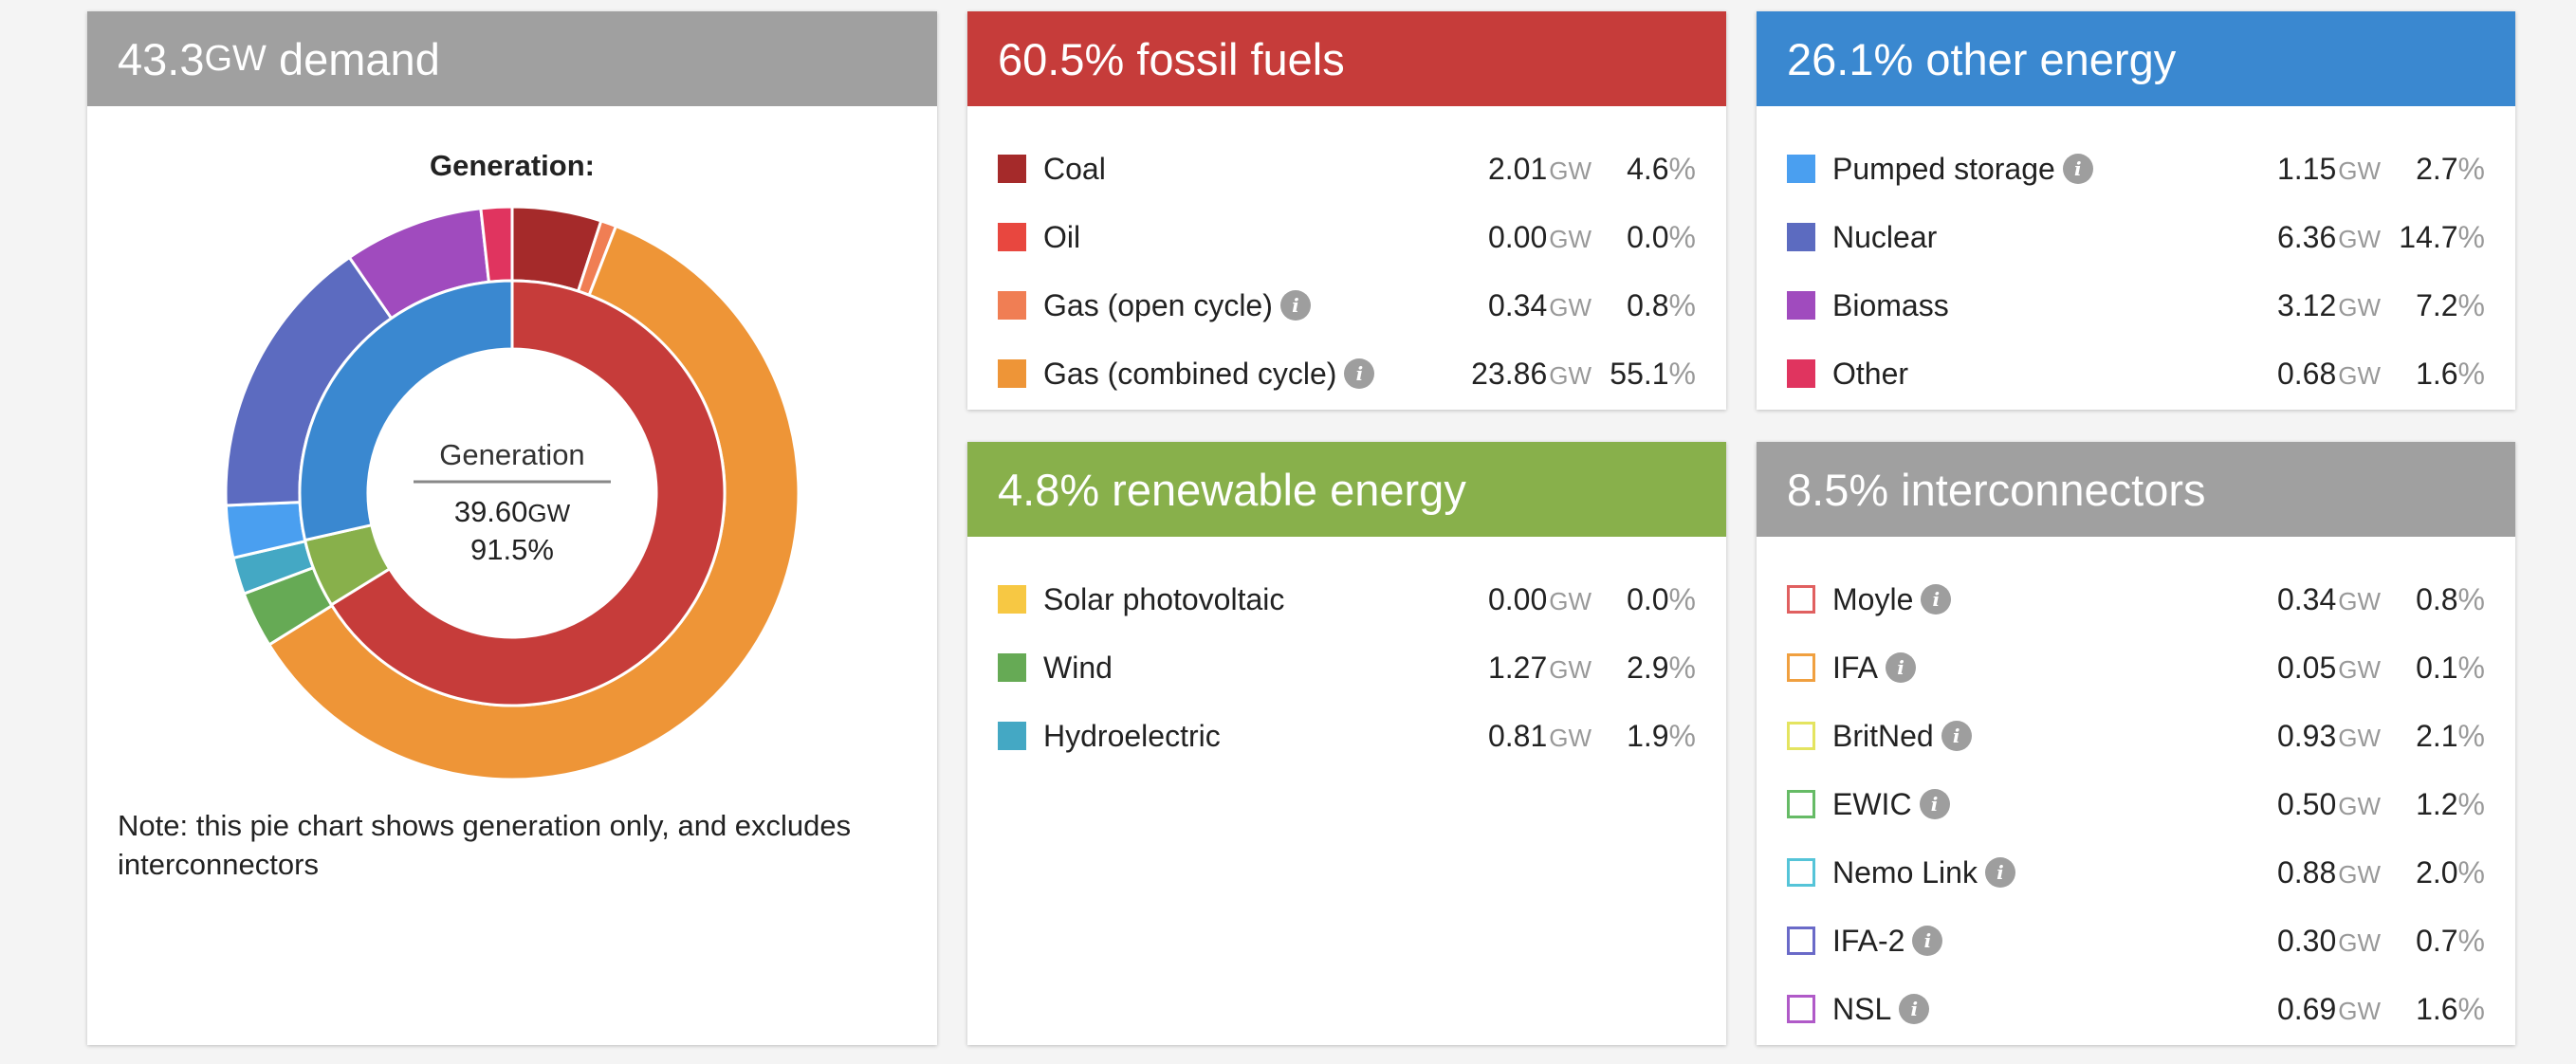 Image resolution: width=2576 pixels, height=1064 pixels. What do you see at coordinates (512, 549) in the screenshot?
I see `center-pct: 91.5%` at bounding box center [512, 549].